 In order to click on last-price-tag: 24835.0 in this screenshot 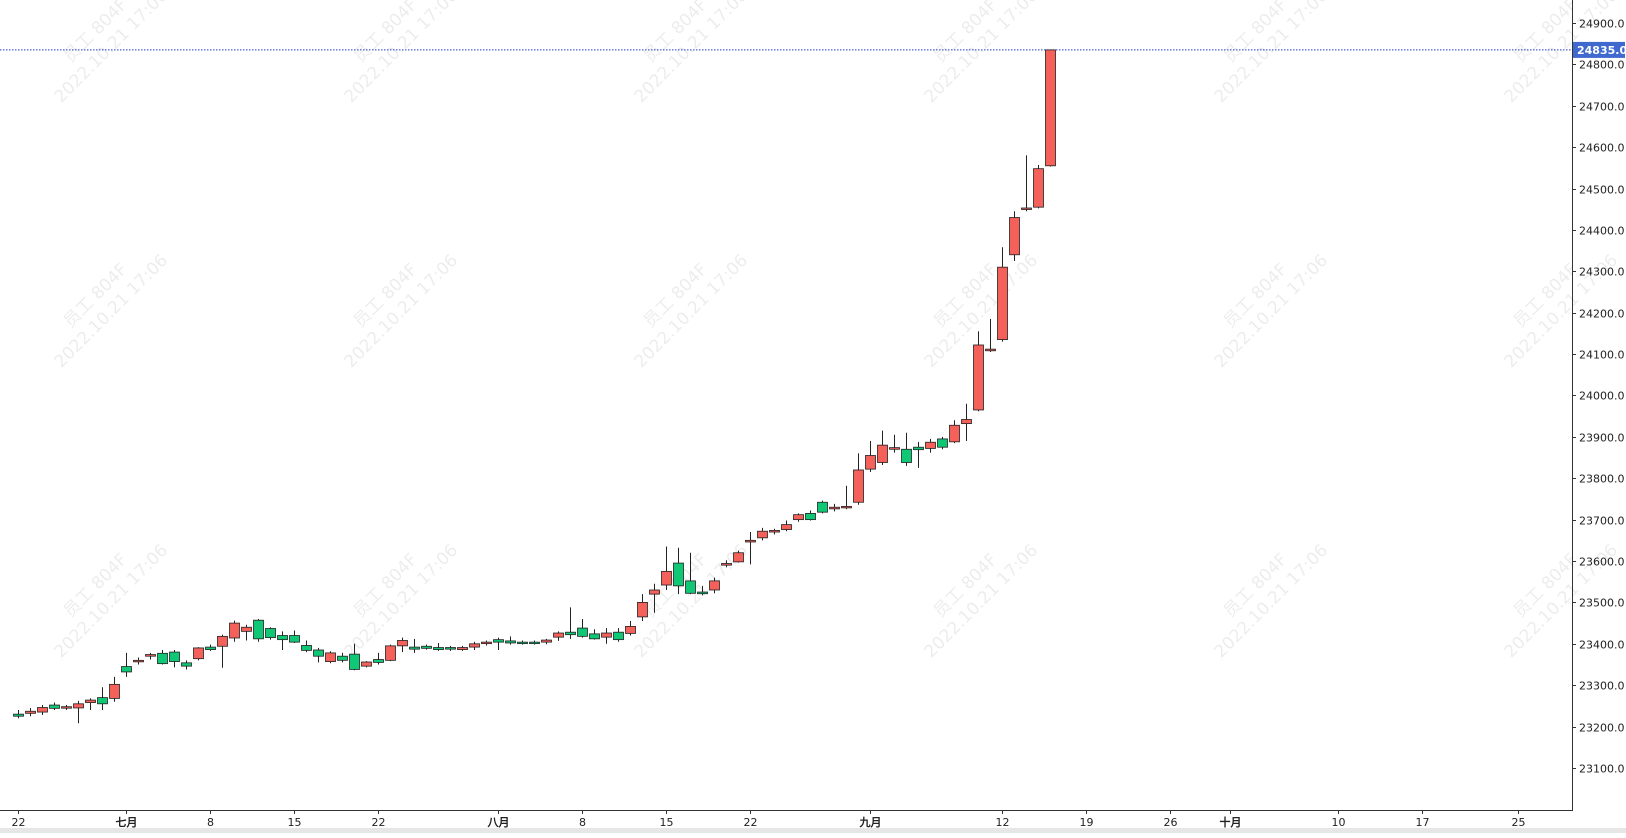, I will do `click(1599, 49)`.